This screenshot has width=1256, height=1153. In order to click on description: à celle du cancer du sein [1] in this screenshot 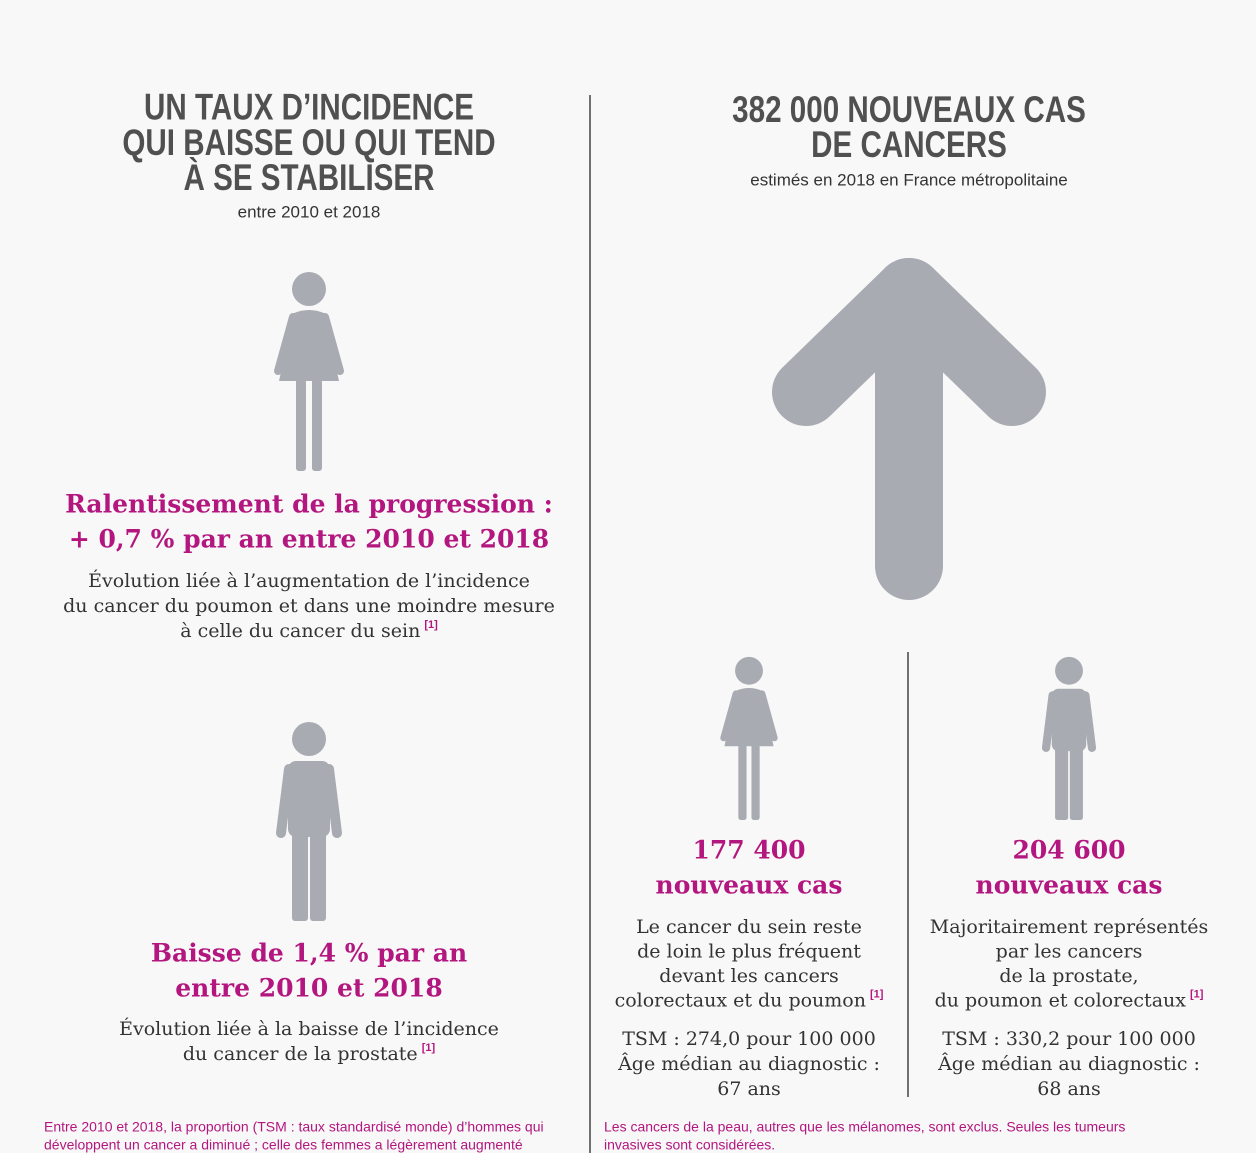, I will do `click(309, 630)`.